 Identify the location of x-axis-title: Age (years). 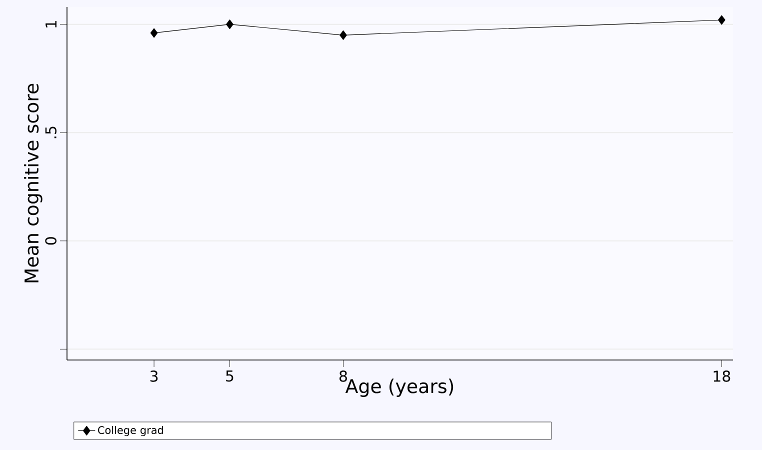
(399, 387).